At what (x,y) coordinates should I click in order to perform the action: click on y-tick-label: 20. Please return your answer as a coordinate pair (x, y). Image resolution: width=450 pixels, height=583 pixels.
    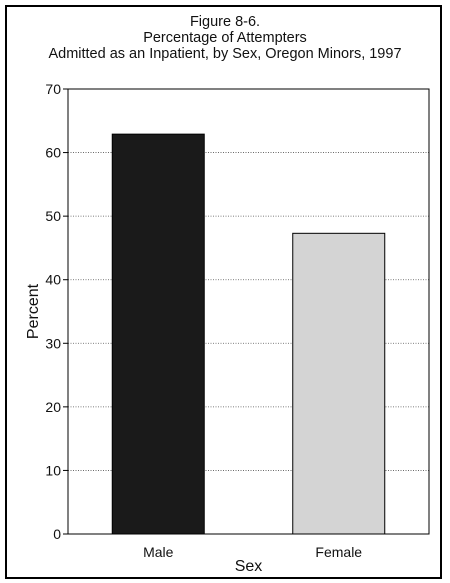
    Looking at the image, I should click on (53, 407).